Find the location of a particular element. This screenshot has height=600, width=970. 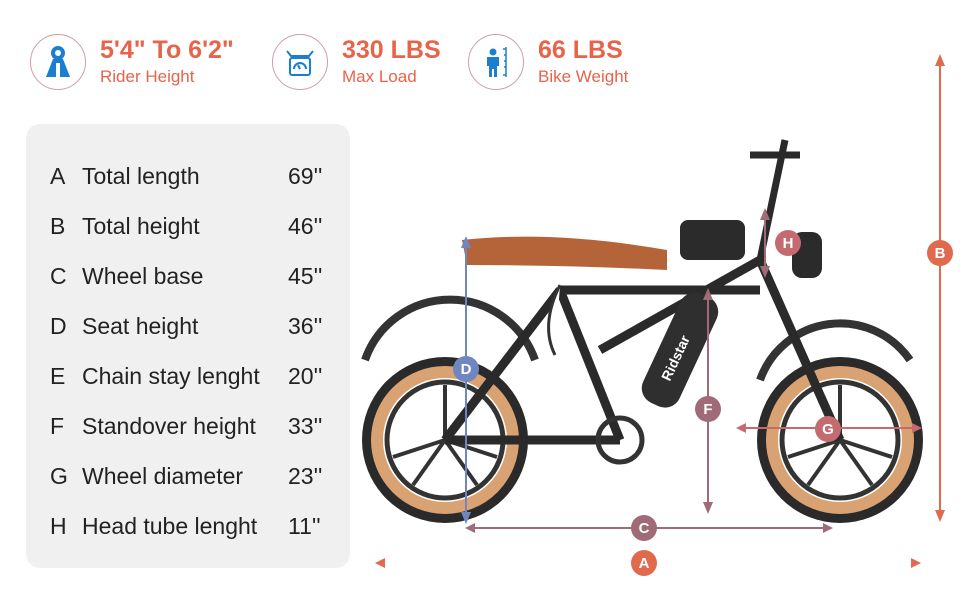

spec-row: F Standover height 33'' is located at coordinates (188, 426).